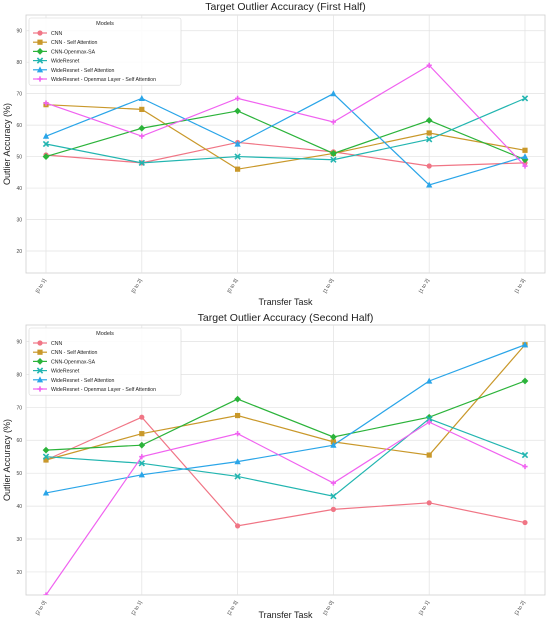  Describe the element at coordinates (19, 408) in the screenshot. I see `y-tick-label: 70` at that location.